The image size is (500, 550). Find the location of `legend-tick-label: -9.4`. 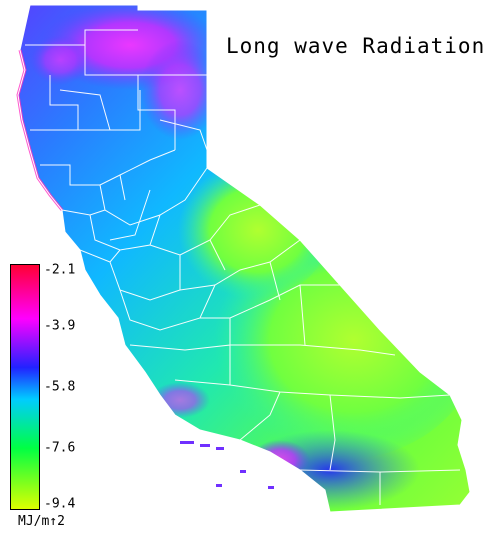

legend-tick-label: -9.4 is located at coordinates (60, 504).